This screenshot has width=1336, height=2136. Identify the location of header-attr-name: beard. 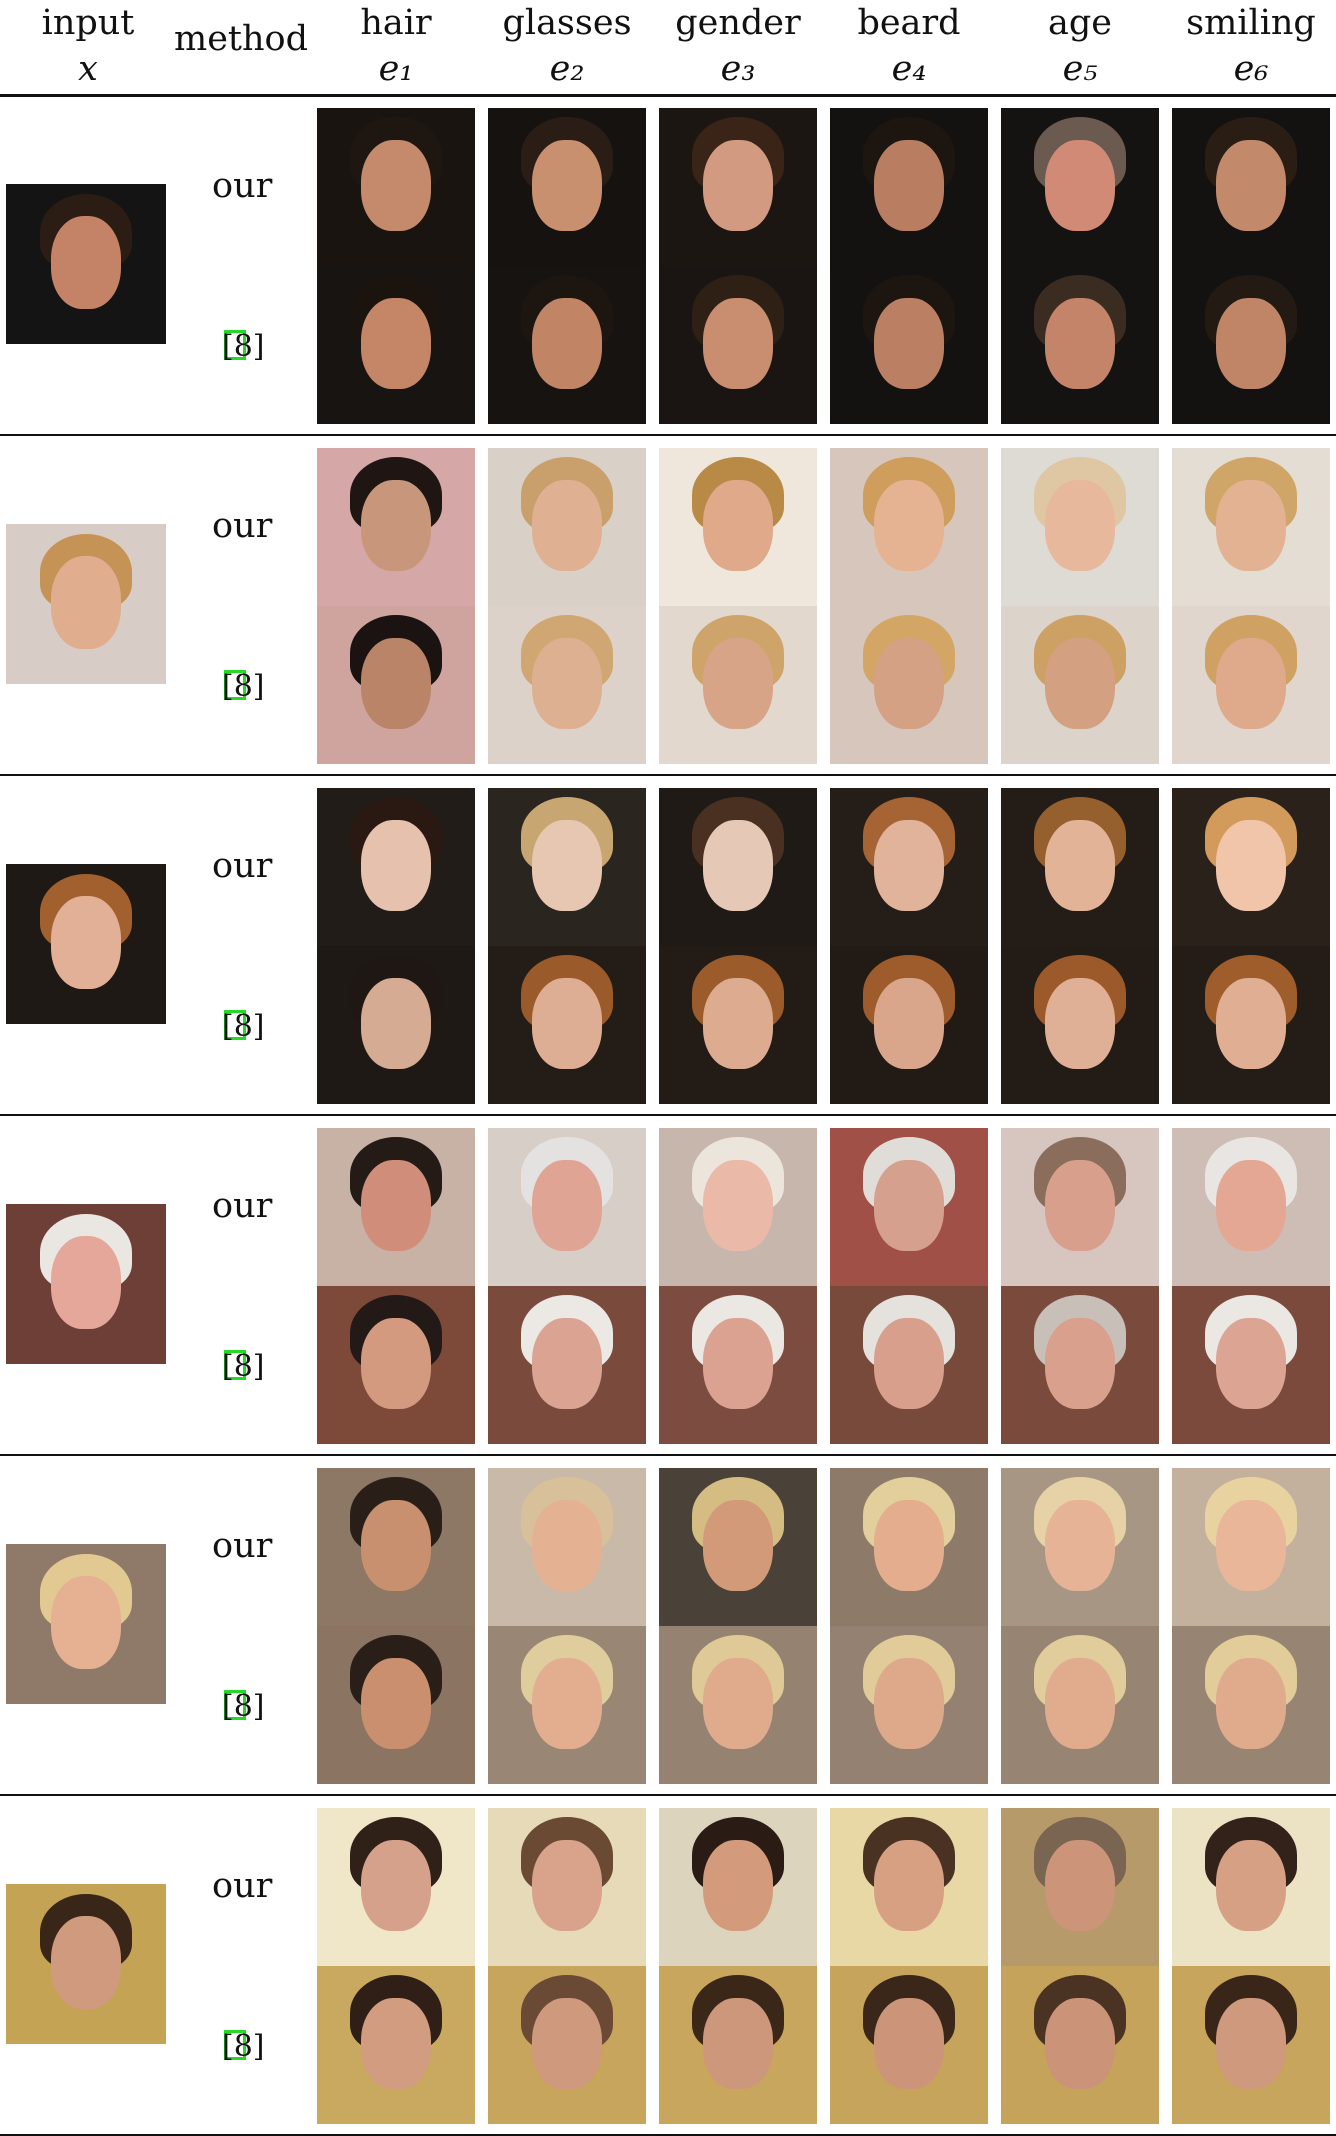
(909, 23).